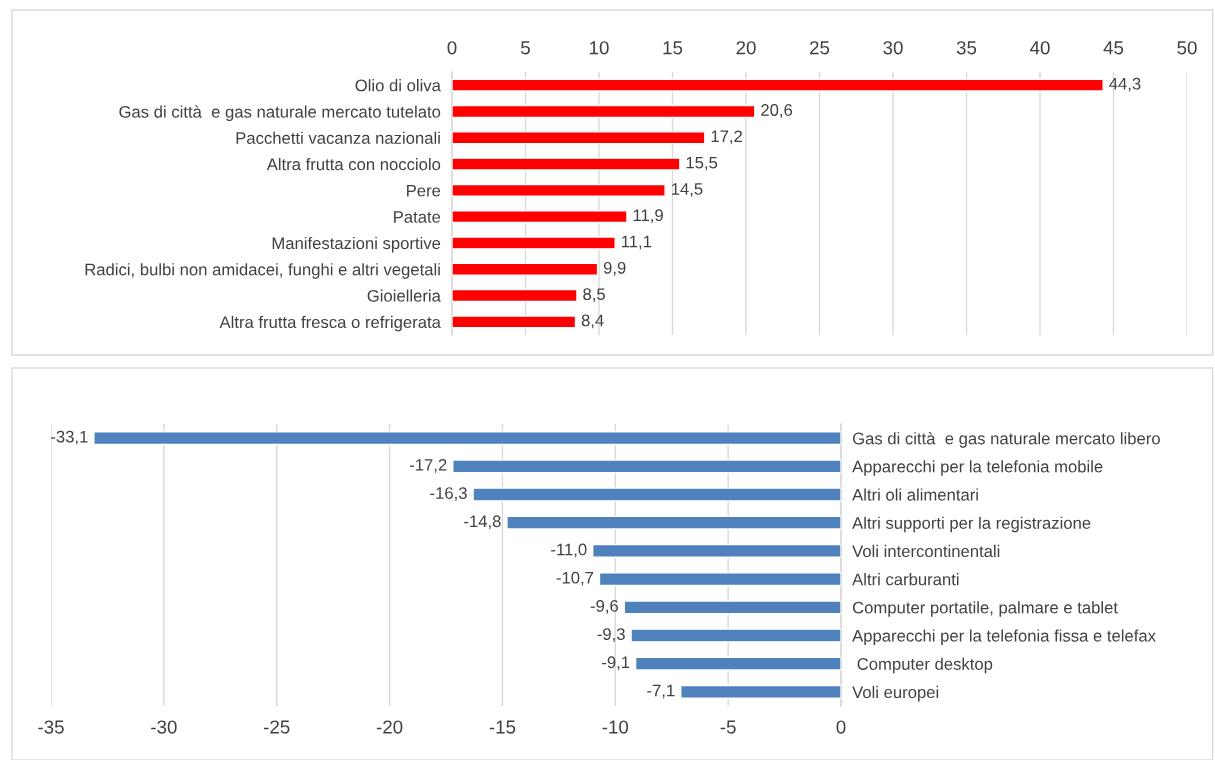 The width and height of the screenshot is (1215, 760). What do you see at coordinates (280, 113) in the screenshot?
I see `y-tick-label: Gas di città e gas naturale mercato tutelato` at bounding box center [280, 113].